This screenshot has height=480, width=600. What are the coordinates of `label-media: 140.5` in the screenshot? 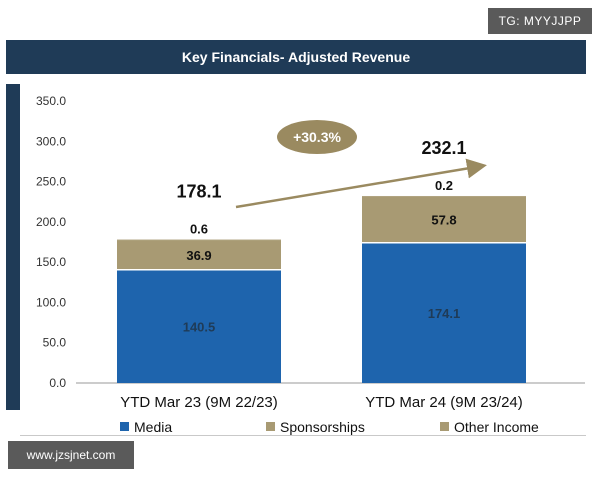 It's located at (199, 326).